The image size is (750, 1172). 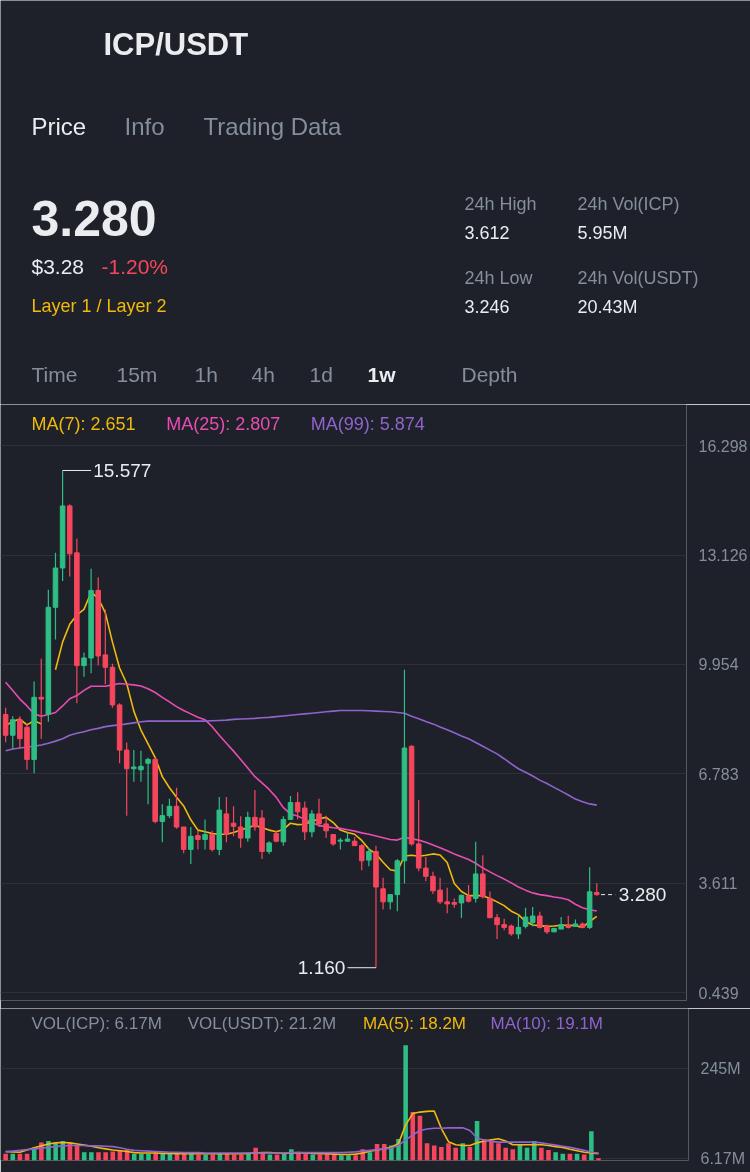 What do you see at coordinates (135, 266) in the screenshot?
I see `text: -1.20%` at bounding box center [135, 266].